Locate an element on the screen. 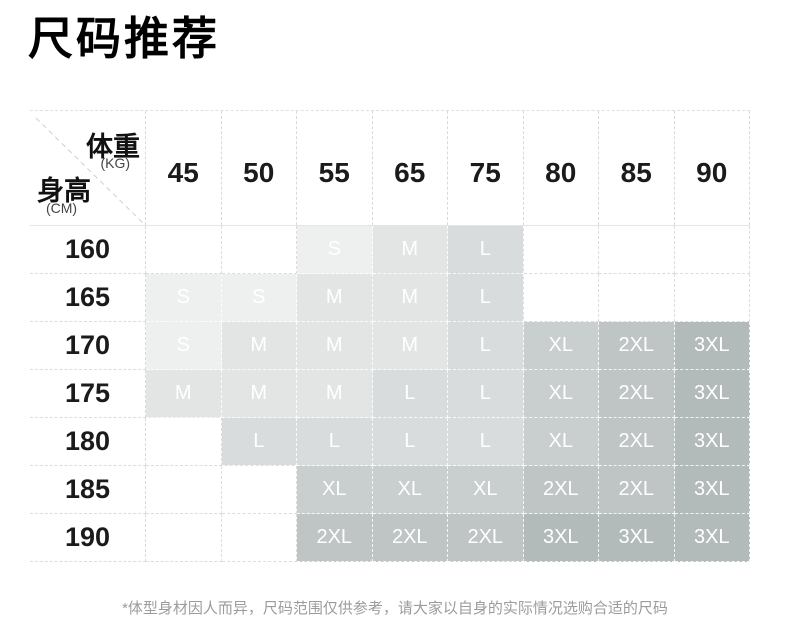 The height and width of the screenshot is (622, 790). weight-col-header: 90 is located at coordinates (712, 168).